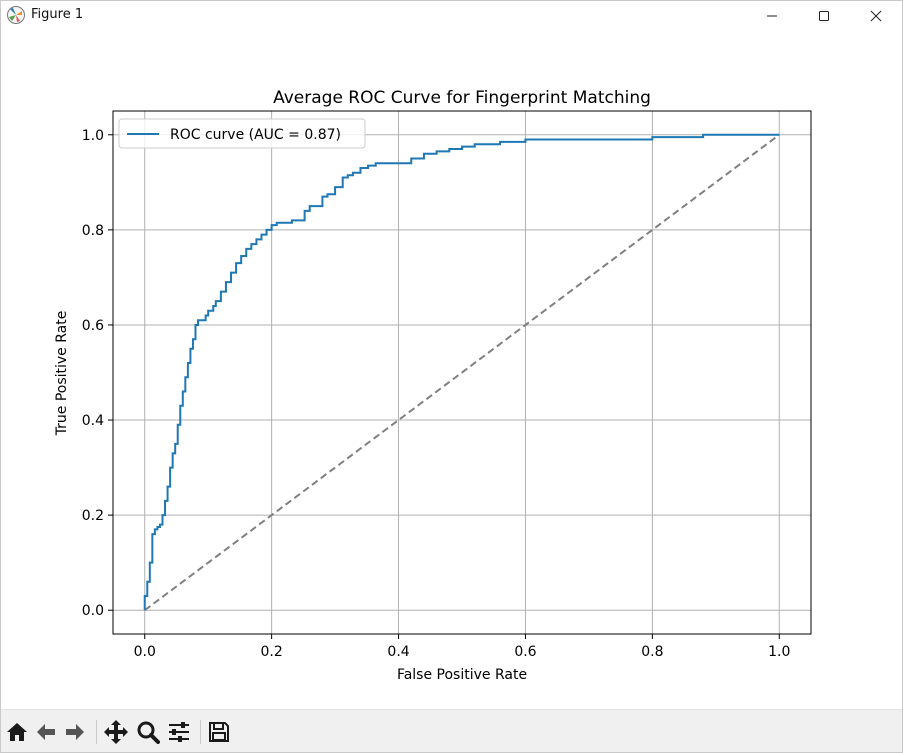 This screenshot has width=903, height=753. What do you see at coordinates (652, 652) in the screenshot?
I see `x-tick-label: 0.8` at bounding box center [652, 652].